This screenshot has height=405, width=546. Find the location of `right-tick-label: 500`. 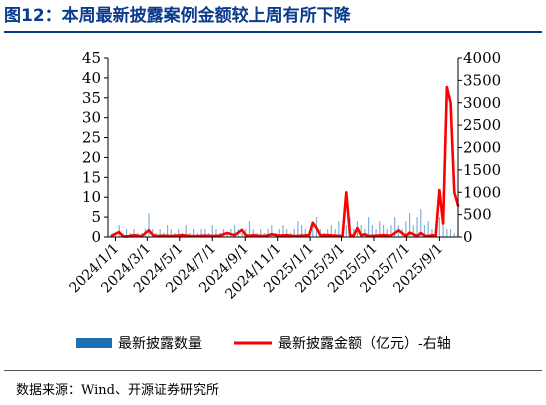

right-tick-label: 500 is located at coordinates (477, 215).